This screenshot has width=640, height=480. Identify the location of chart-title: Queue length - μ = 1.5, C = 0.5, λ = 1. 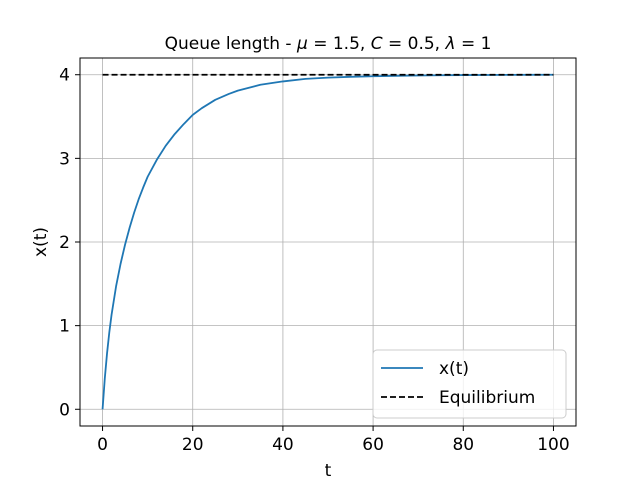
(328, 44).